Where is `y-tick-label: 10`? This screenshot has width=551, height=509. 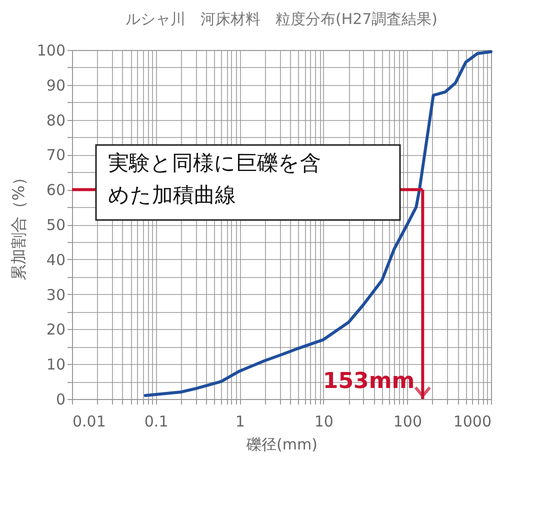 y-tick-label: 10 is located at coordinates (56, 365).